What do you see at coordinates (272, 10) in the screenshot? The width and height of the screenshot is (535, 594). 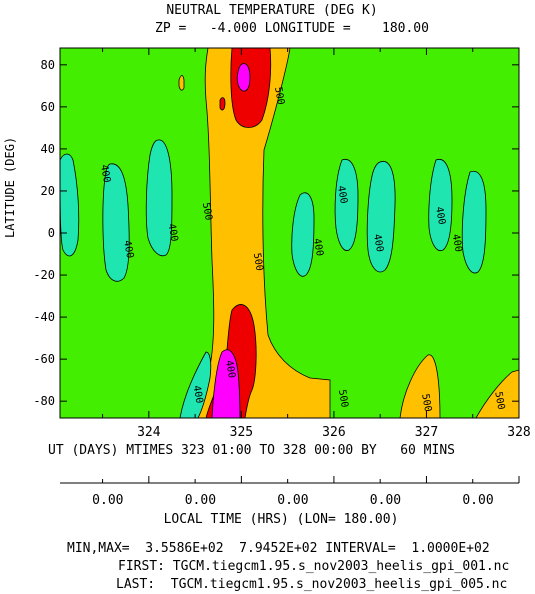 I see `chart-title: NEUTRAL TEMPERATURE (DEG K)` at bounding box center [272, 10].